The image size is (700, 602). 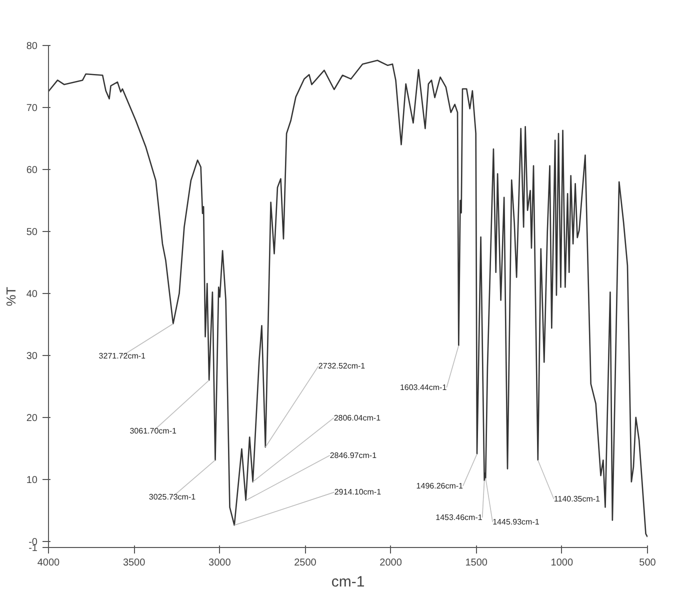 I want to click on annotation: 1140.35cm-1, so click(x=577, y=499).